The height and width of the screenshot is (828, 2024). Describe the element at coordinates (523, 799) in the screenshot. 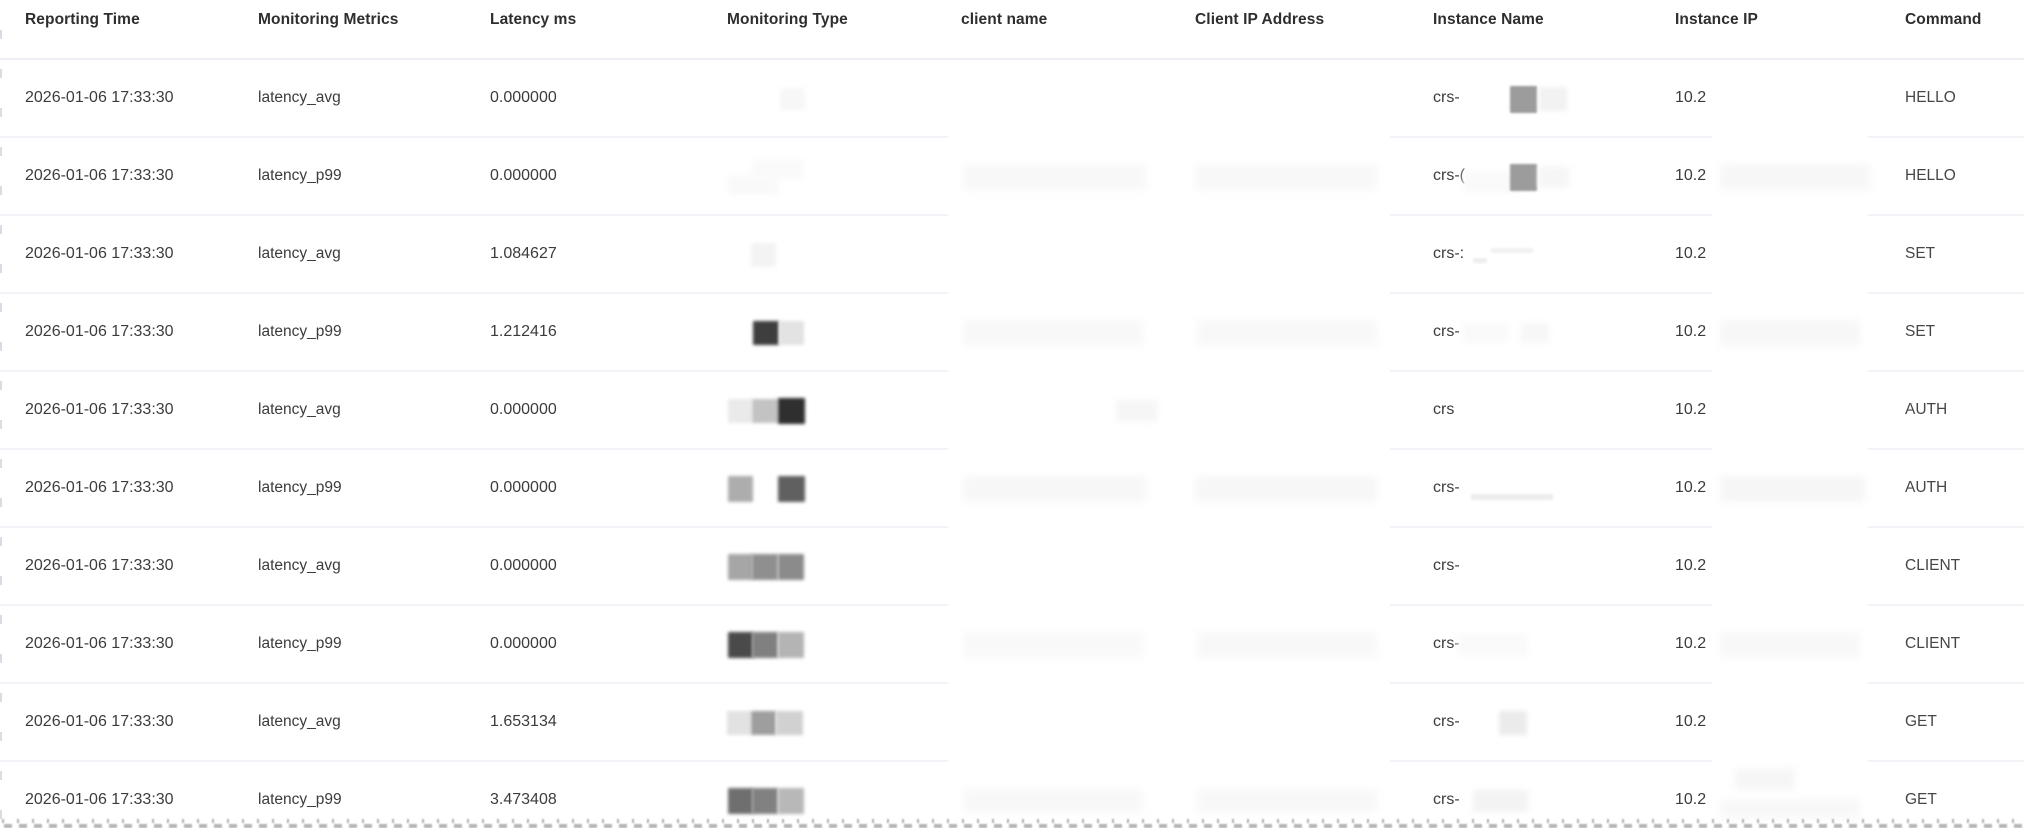

I see `latency-value-cell: 3.473408` at that location.